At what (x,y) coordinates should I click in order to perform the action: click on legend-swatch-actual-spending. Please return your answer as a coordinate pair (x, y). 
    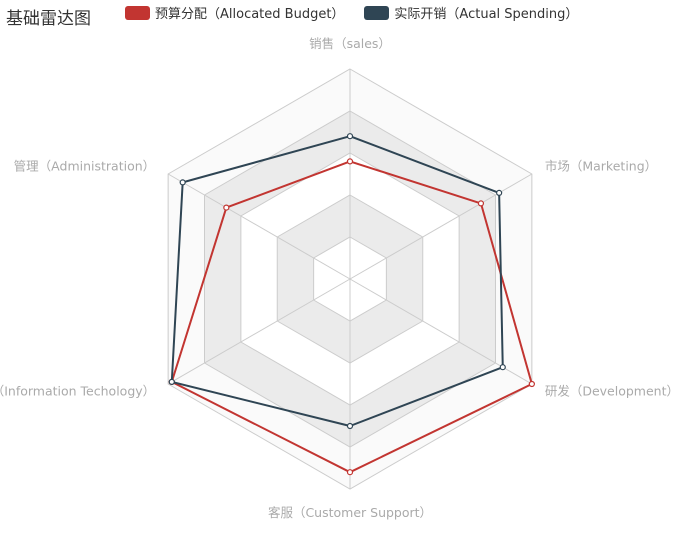
    Looking at the image, I should click on (377, 12).